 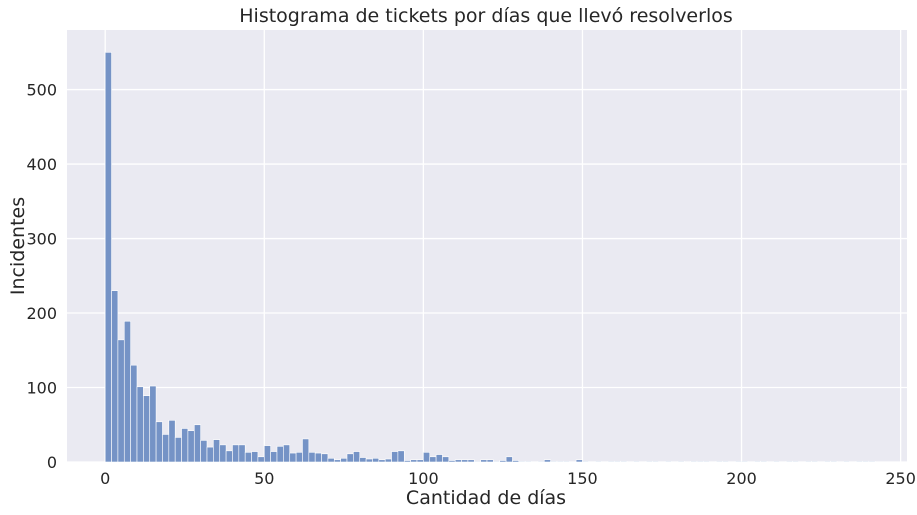 I want to click on x-tick-label-1: 50, so click(x=264, y=478).